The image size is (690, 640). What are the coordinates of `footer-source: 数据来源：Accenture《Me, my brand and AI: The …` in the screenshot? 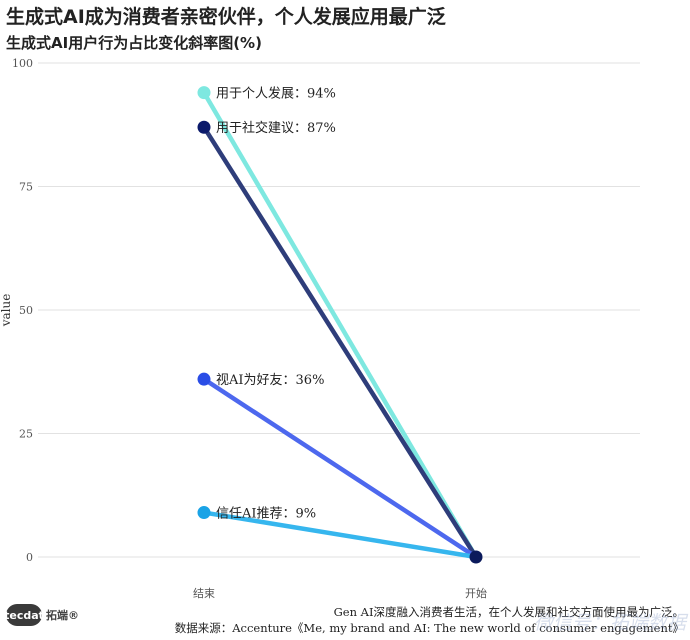 It's located at (429, 628).